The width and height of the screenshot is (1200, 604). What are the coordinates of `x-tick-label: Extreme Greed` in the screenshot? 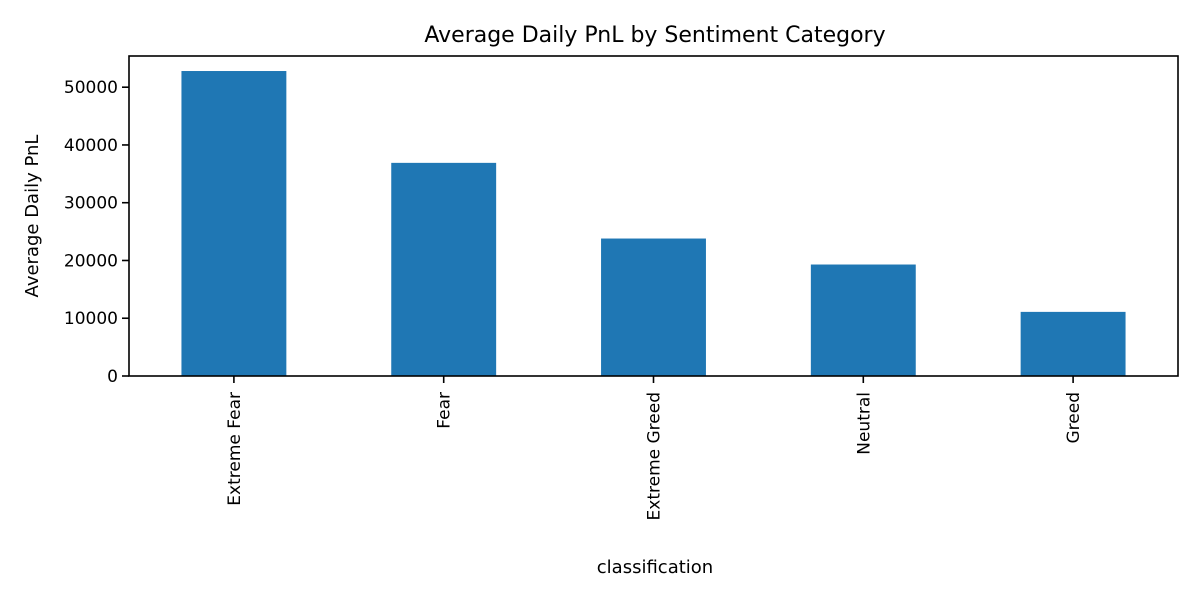 It's located at (655, 456).